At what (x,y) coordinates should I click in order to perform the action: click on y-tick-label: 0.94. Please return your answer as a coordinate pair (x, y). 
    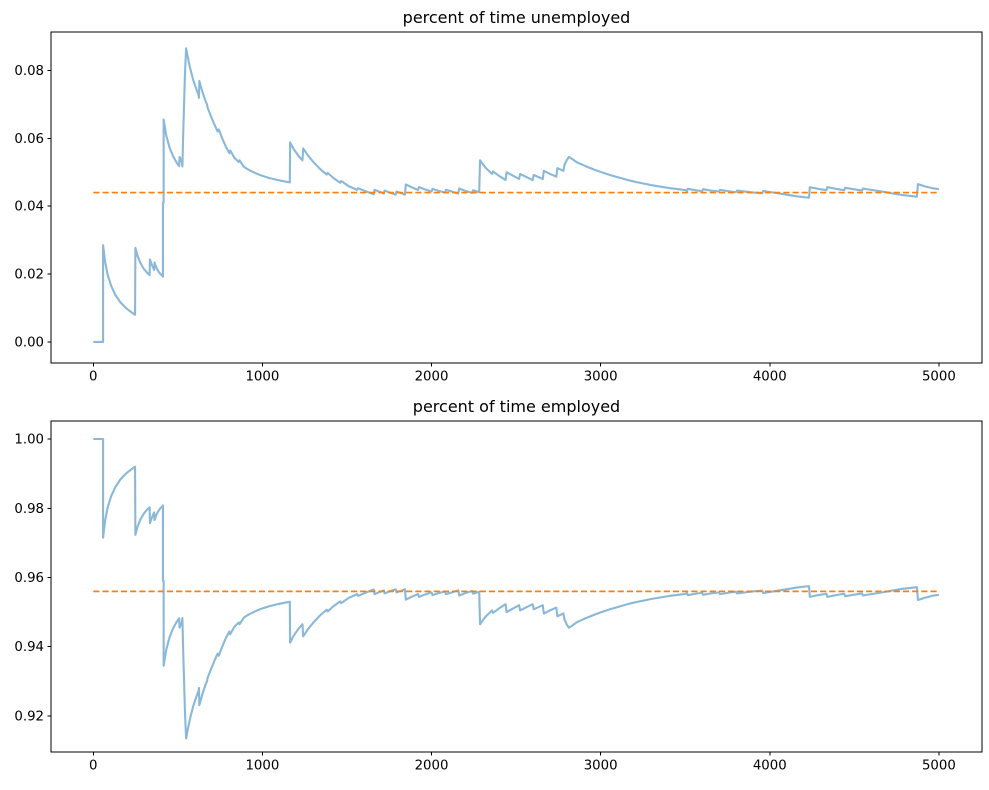
    Looking at the image, I should click on (29, 647).